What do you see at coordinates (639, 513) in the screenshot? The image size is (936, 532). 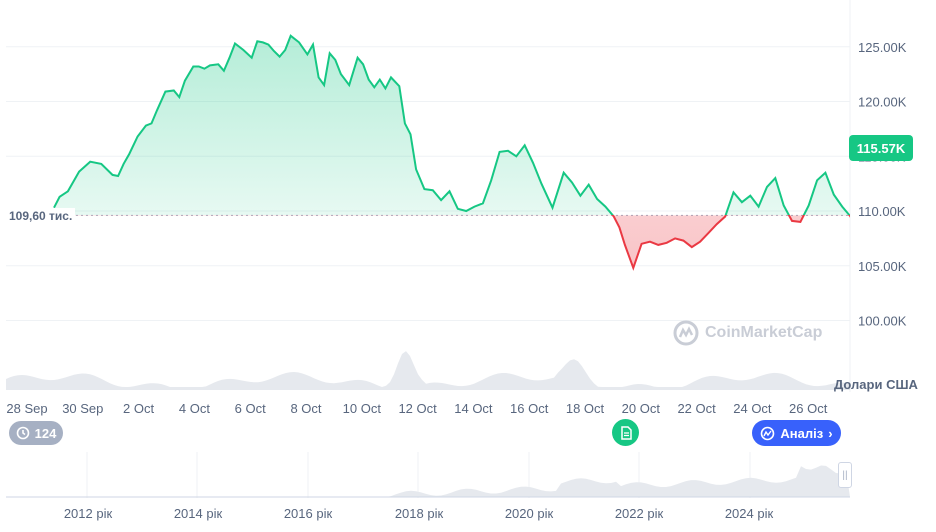 I see `navigator-year-label: 2022 рік` at bounding box center [639, 513].